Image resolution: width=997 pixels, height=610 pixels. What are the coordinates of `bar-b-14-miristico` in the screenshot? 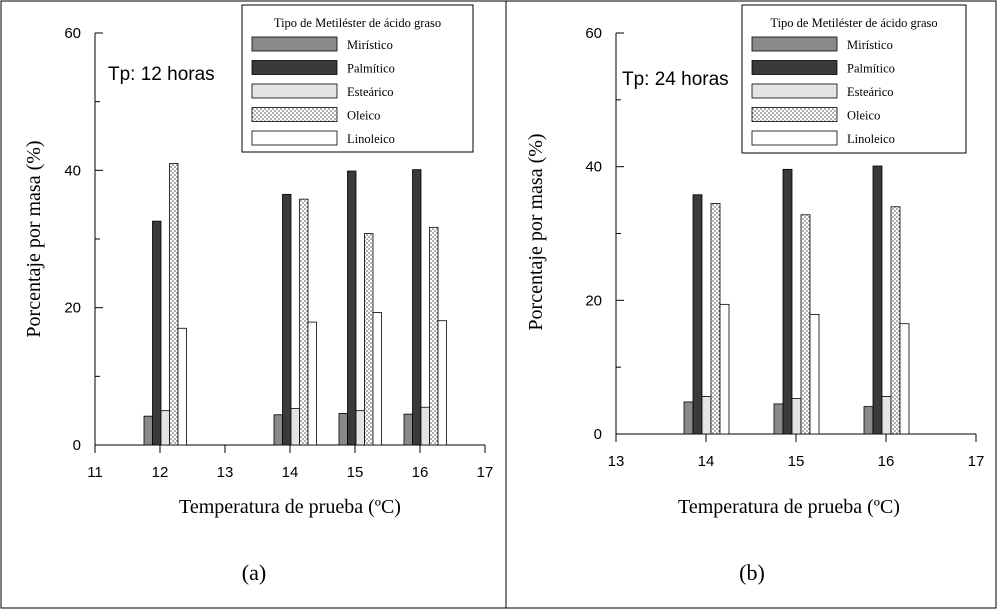 It's located at (688, 418).